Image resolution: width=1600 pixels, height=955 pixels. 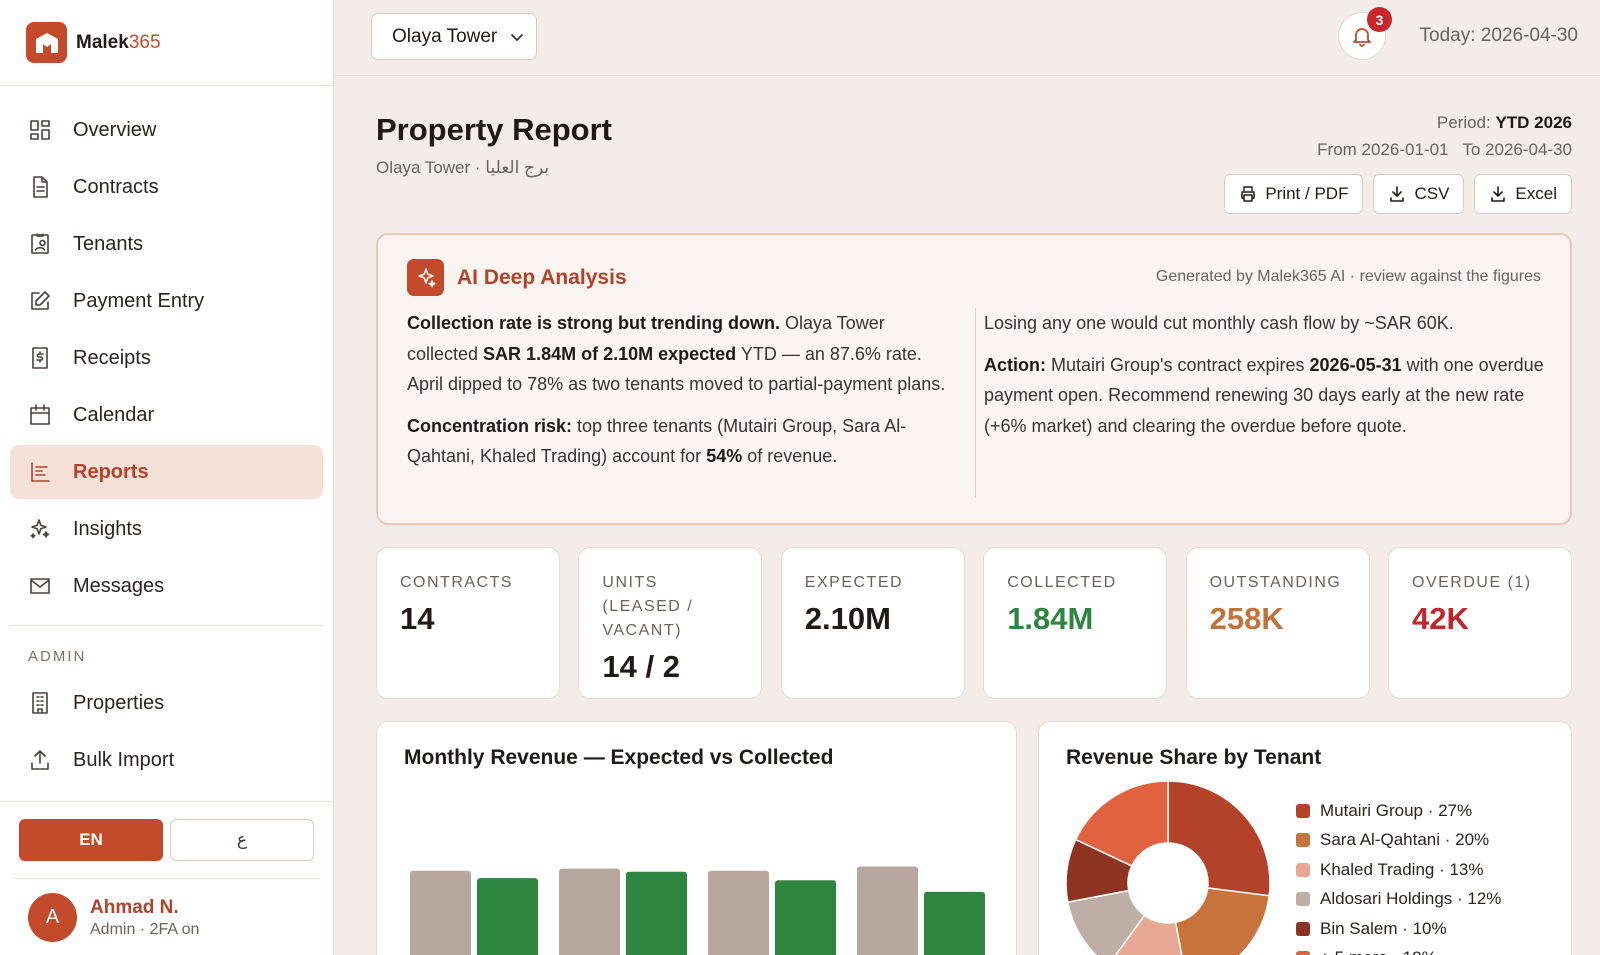 What do you see at coordinates (166, 415) in the screenshot?
I see `sidebar-item-calendar: Calendar` at bounding box center [166, 415].